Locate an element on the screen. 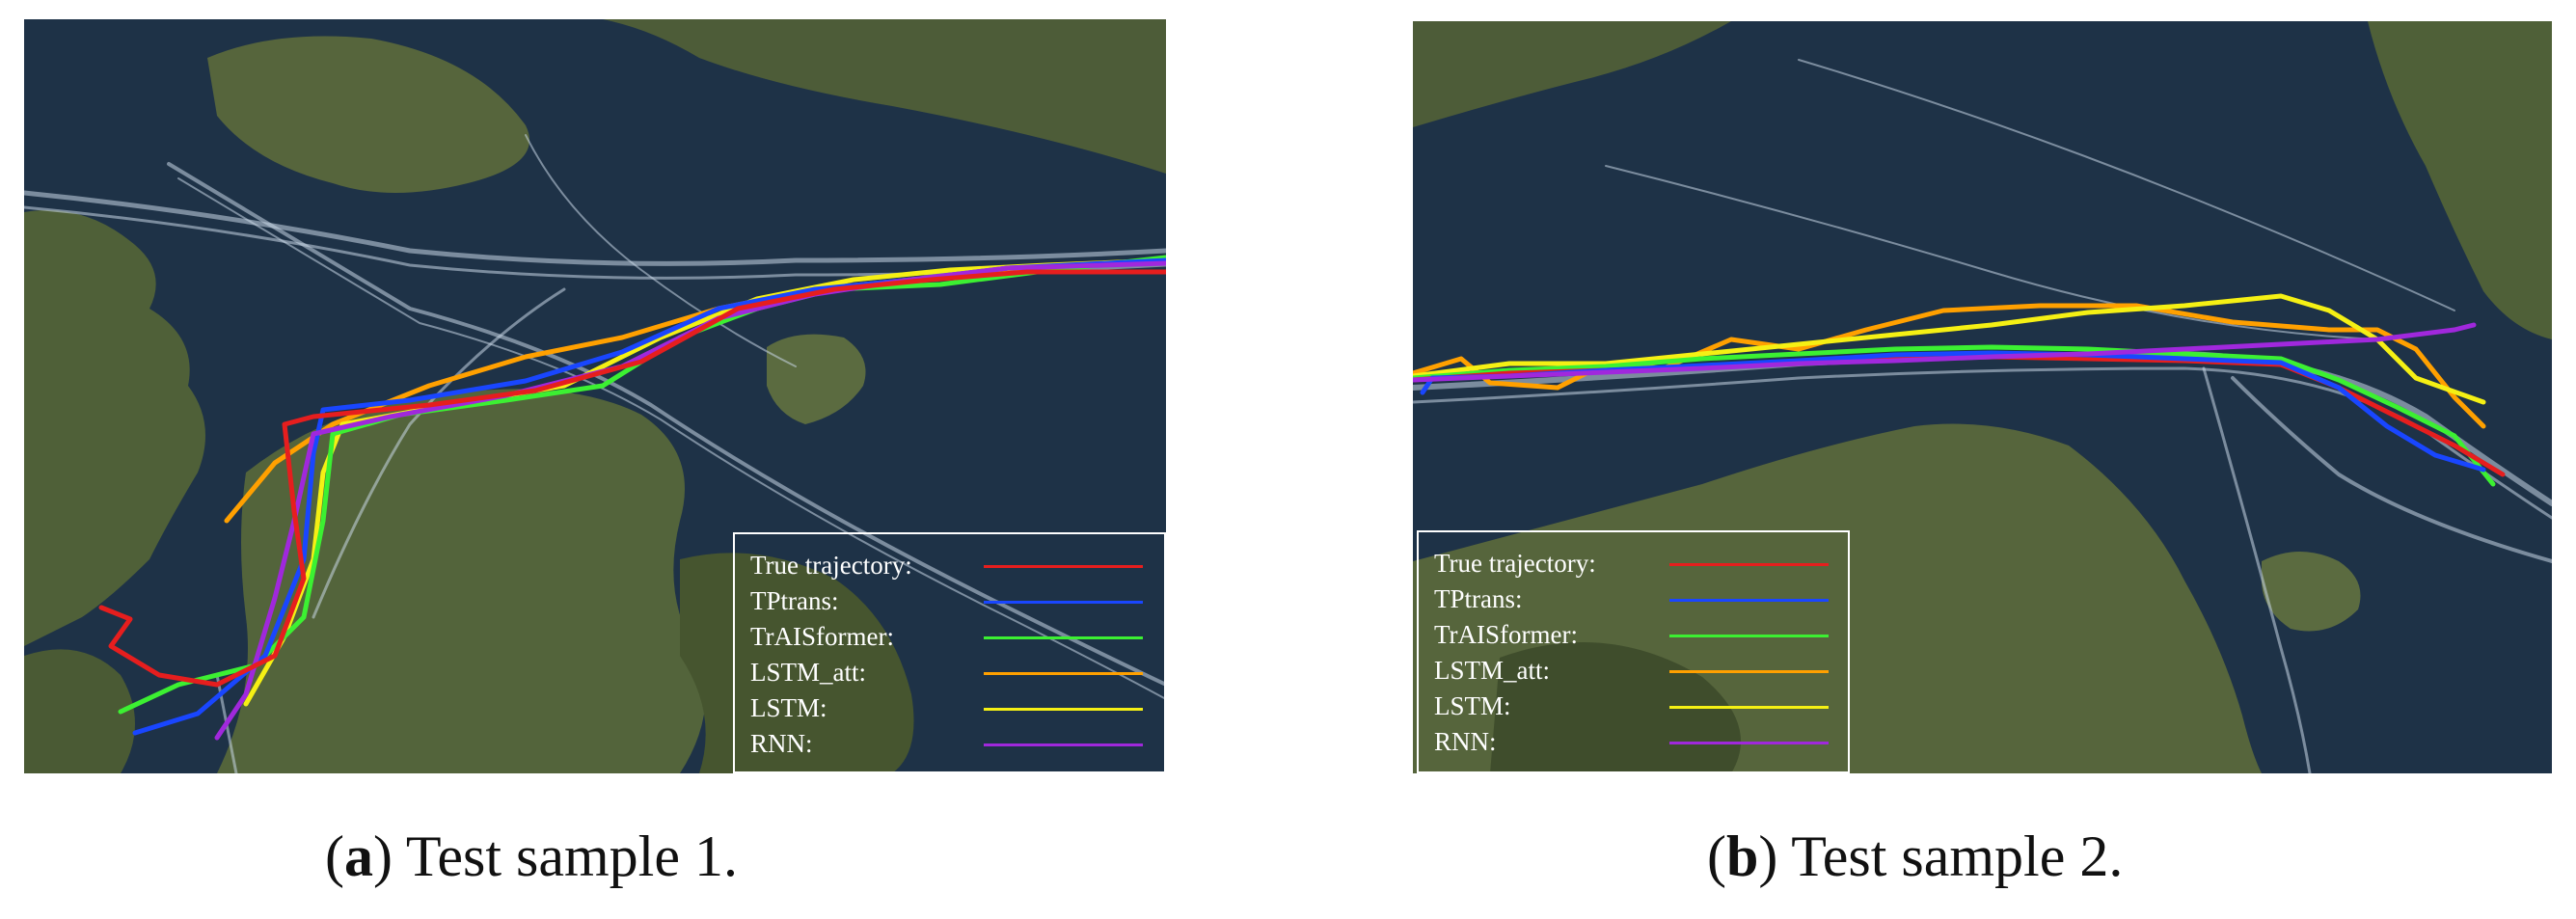  caption-text-b: Test sample 2. is located at coordinates (1957, 856).